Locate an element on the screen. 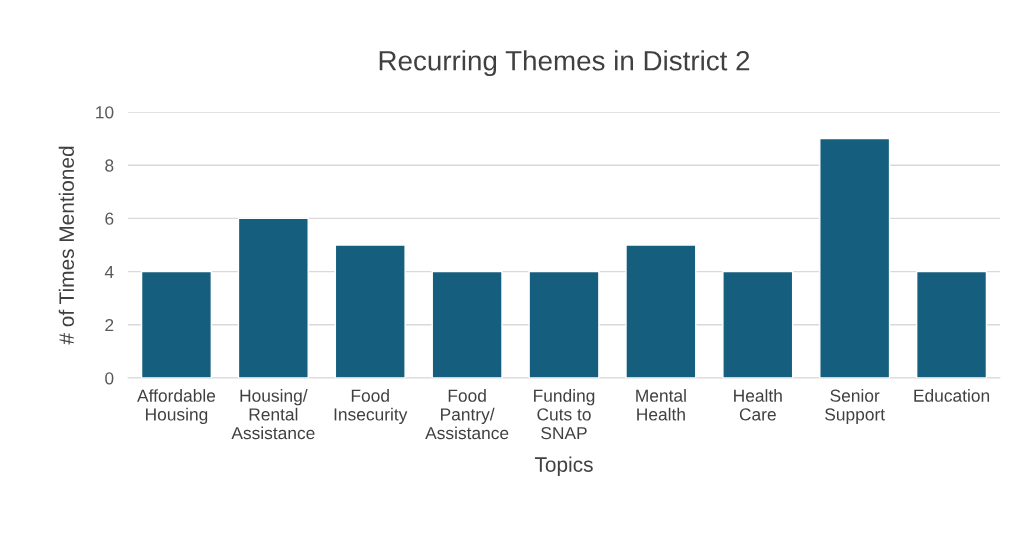  y-tick-label: 10 is located at coordinates (105, 112).